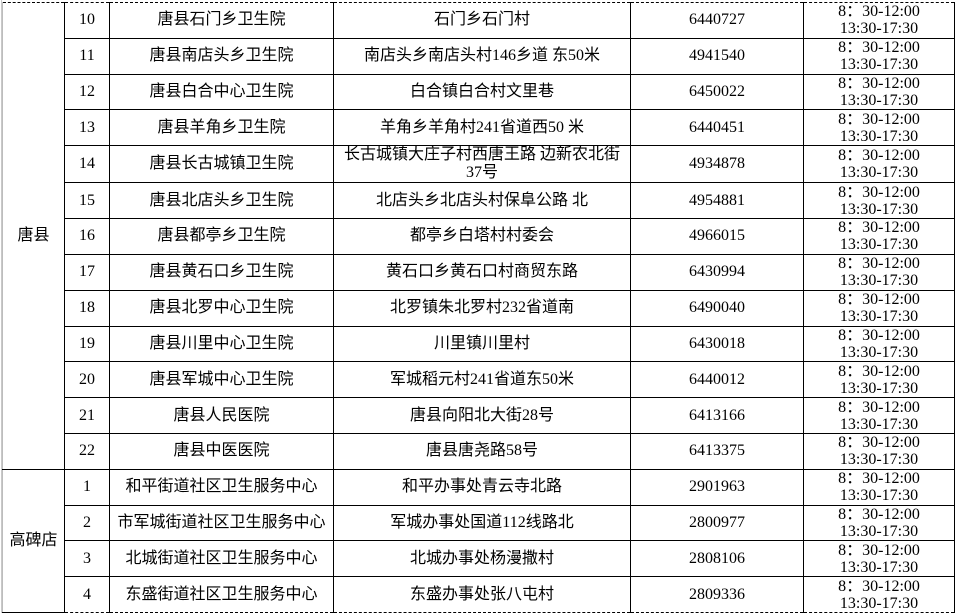  What do you see at coordinates (717, 487) in the screenshot?
I see `phone-cell: 2901963` at bounding box center [717, 487].